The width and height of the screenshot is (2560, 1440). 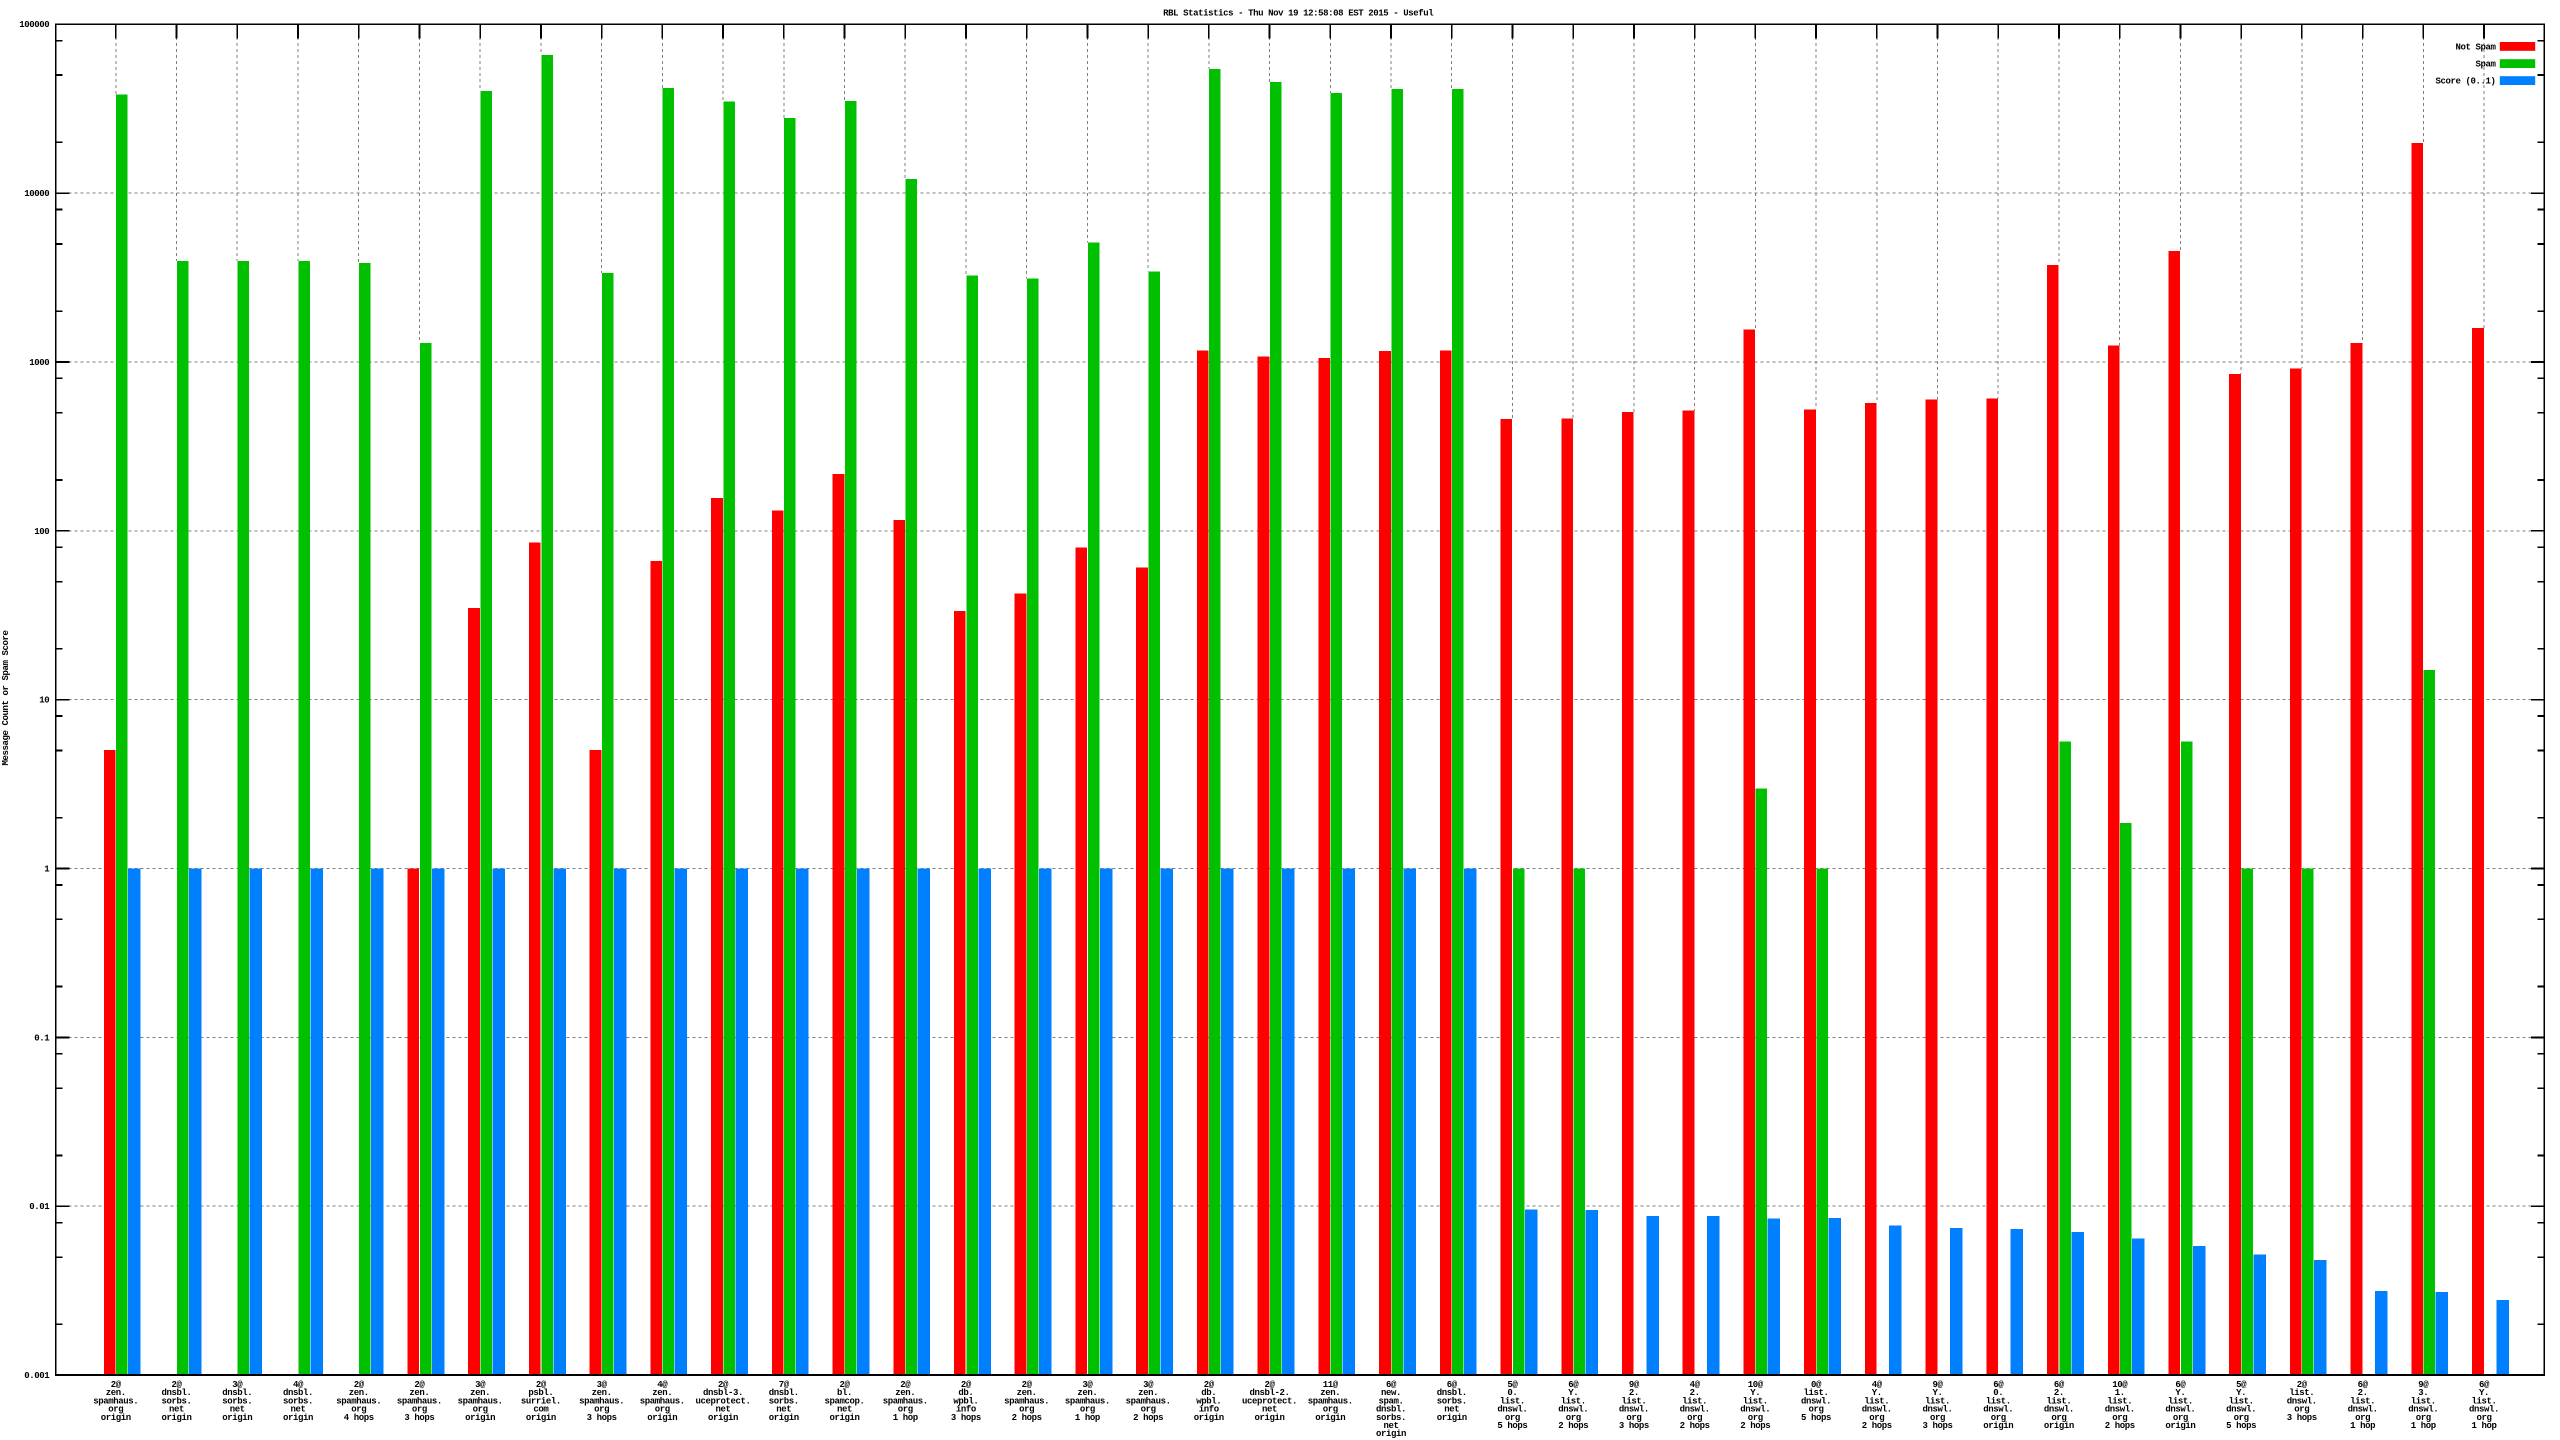 What do you see at coordinates (37, 1376) in the screenshot?
I see `svg-text: 0.001` at bounding box center [37, 1376].